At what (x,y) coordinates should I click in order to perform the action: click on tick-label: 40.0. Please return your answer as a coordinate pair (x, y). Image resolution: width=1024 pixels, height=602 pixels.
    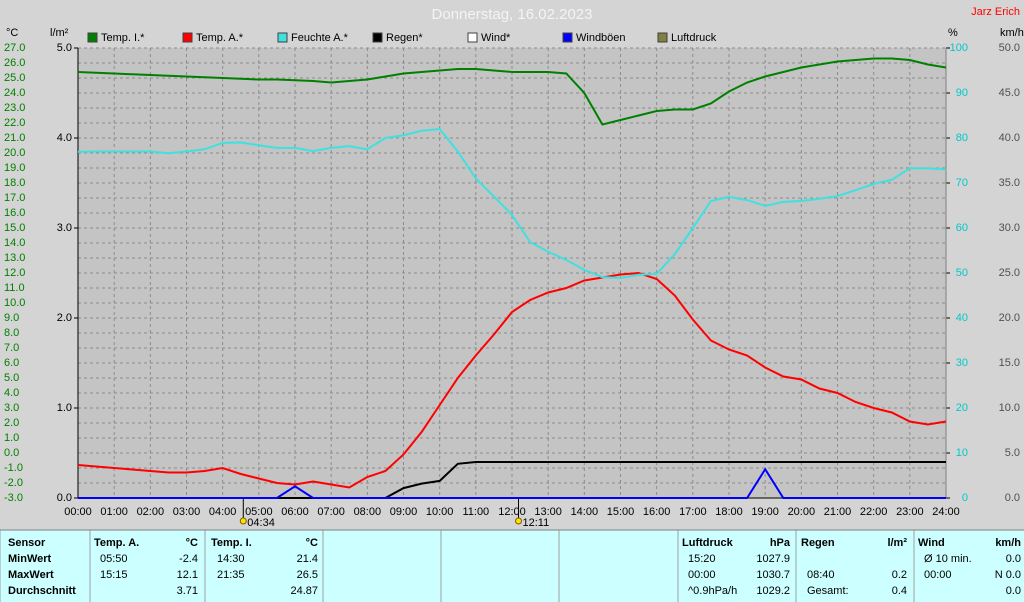
    Looking at the image, I should click on (1009, 138).